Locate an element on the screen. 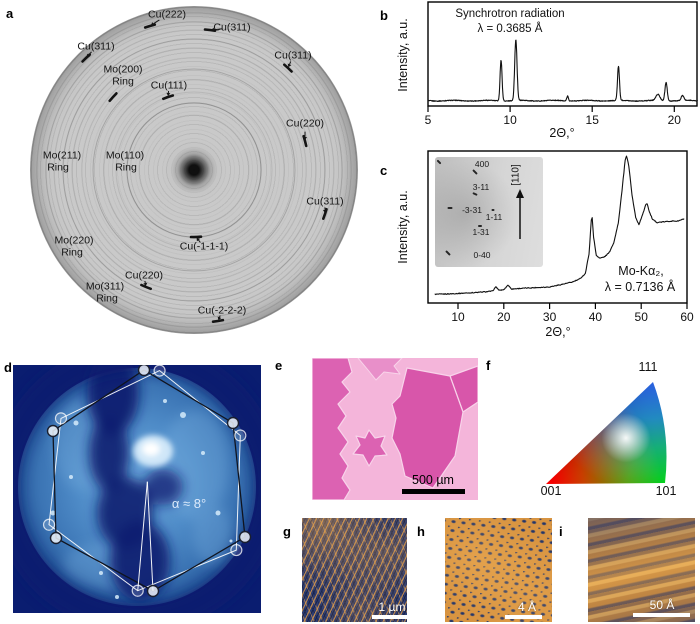  stm-stripe-pattern is located at coordinates (354, 570).